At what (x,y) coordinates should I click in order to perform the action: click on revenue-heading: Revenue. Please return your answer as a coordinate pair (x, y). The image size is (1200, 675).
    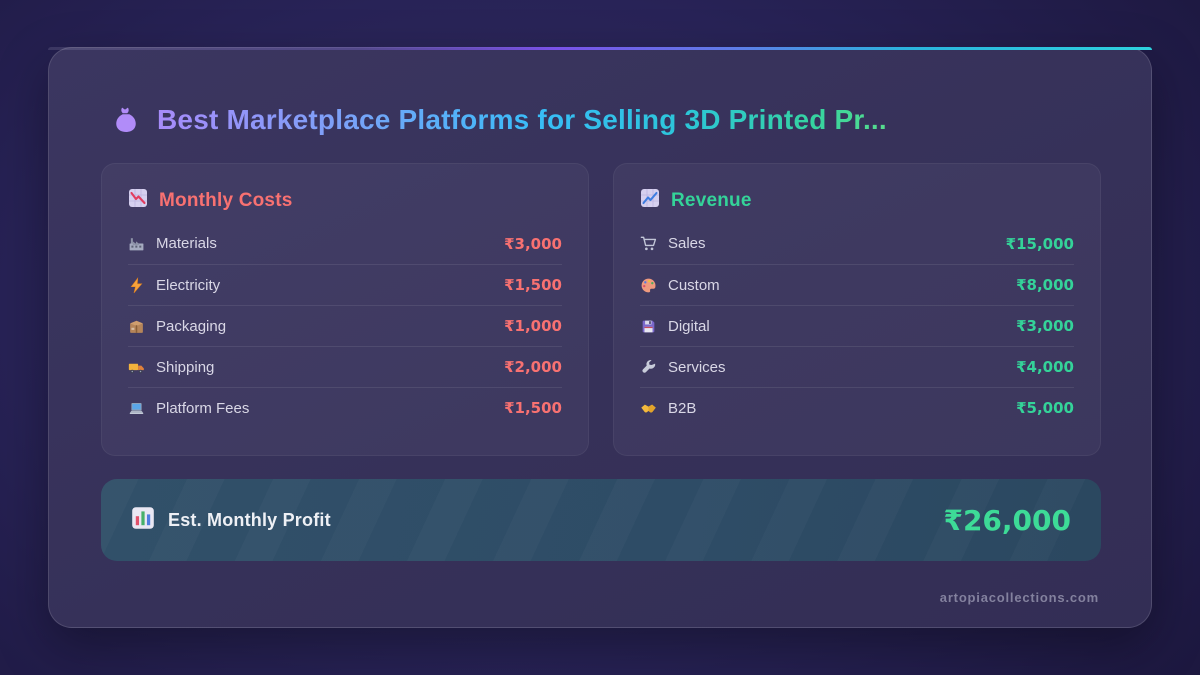
    Looking at the image, I should click on (711, 200).